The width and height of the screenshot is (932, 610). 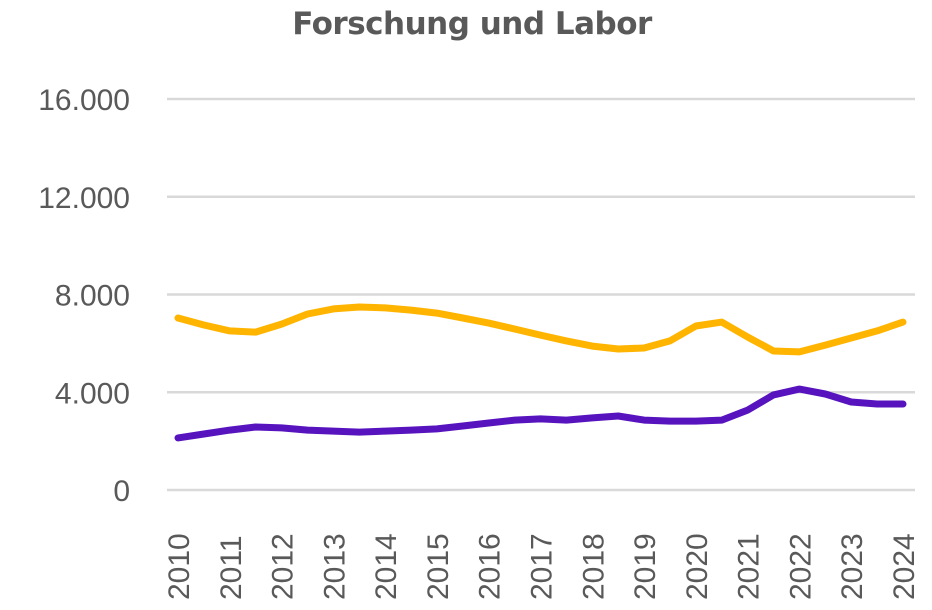 I want to click on x-tick-label: 2024, so click(x=904, y=566).